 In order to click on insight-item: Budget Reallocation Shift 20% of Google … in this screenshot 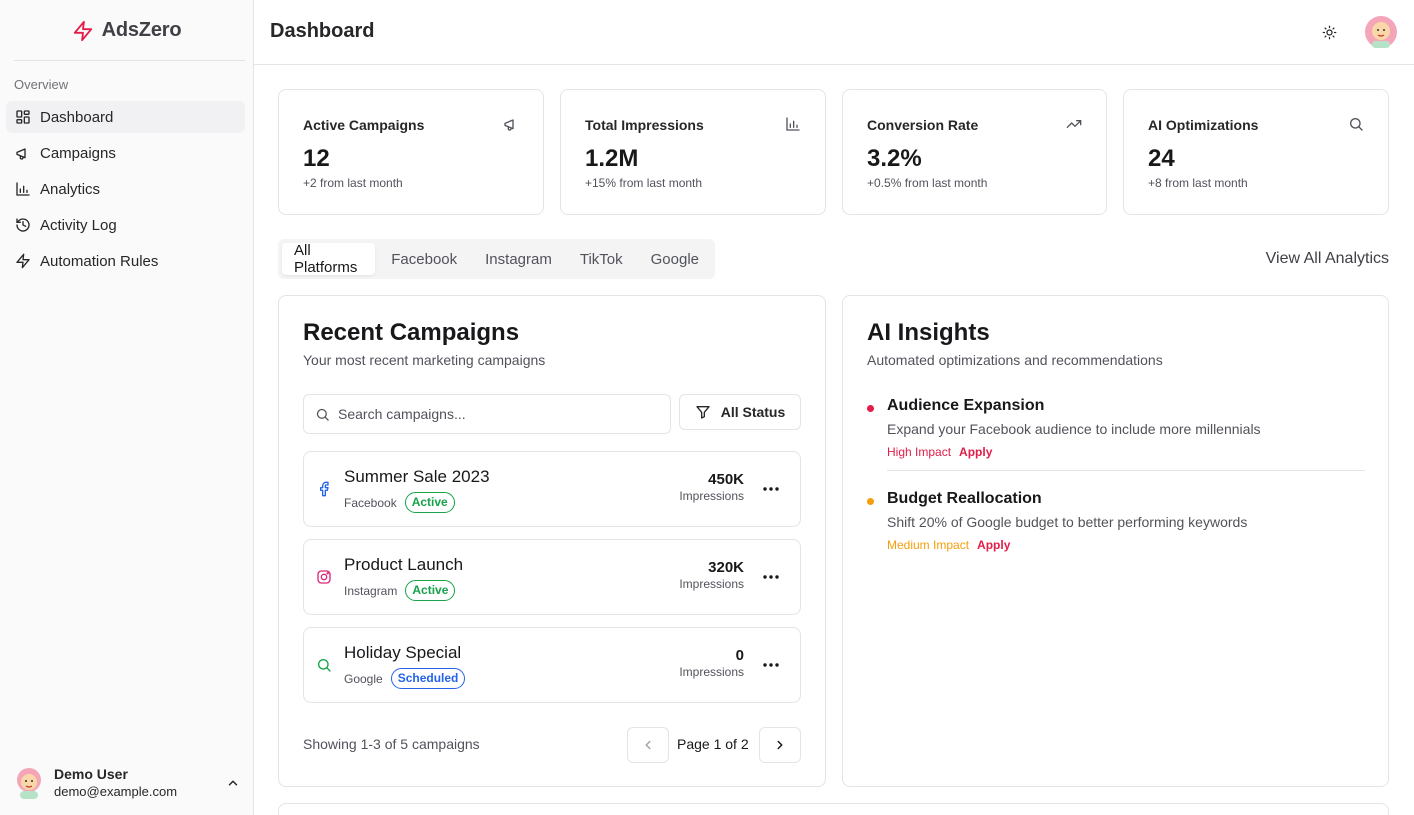, I will do `click(1116, 525)`.